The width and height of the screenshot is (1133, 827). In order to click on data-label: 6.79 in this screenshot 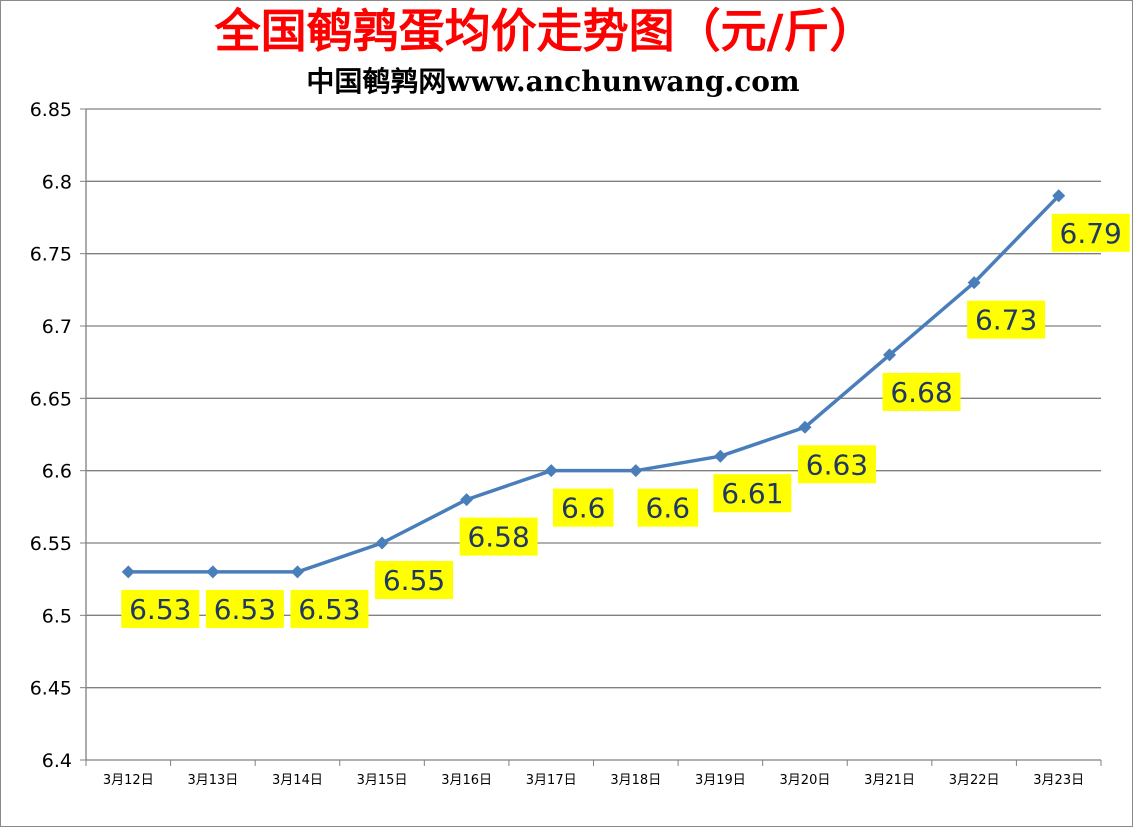, I will do `click(1090, 232)`.